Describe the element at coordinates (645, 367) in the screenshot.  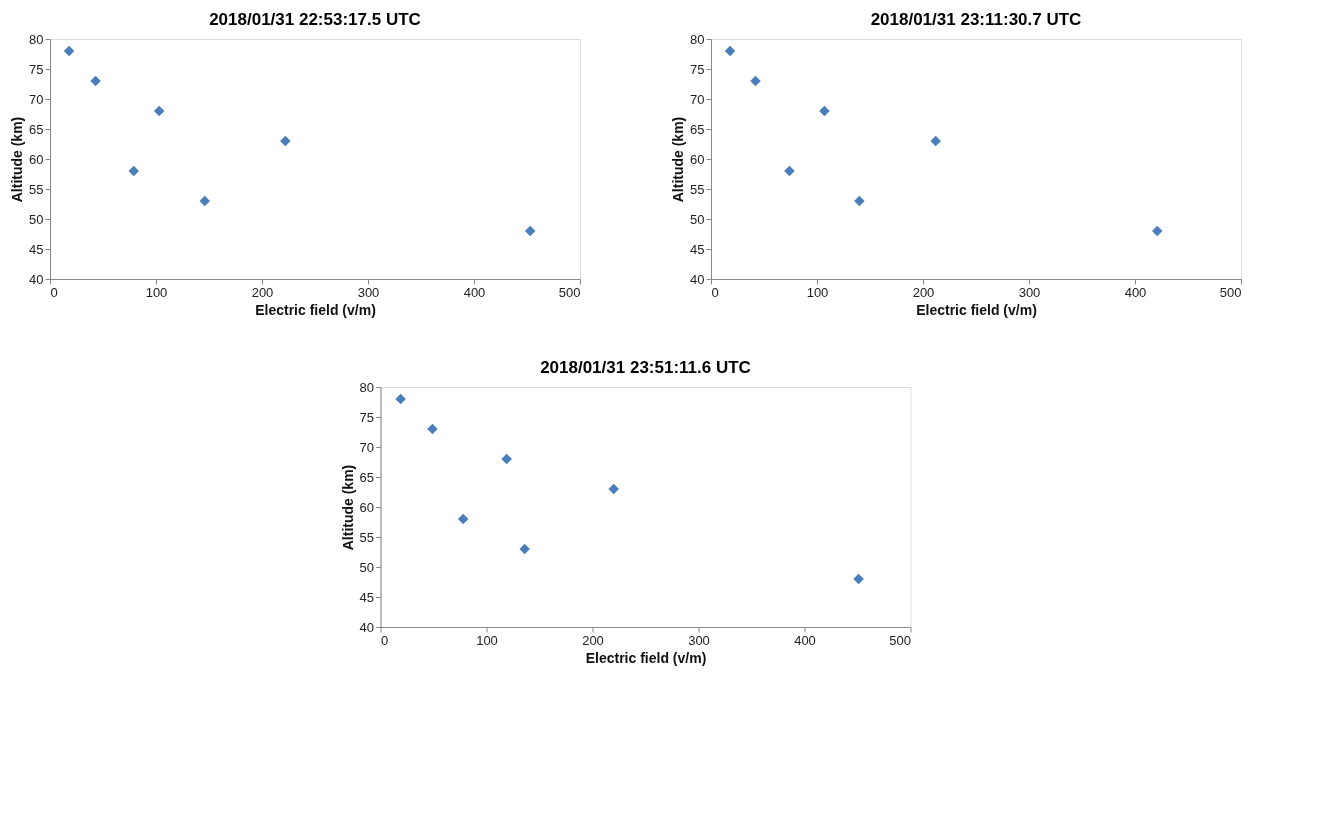
I see `chart-title: 2018/01/31 23:51:11.6 UTC` at that location.